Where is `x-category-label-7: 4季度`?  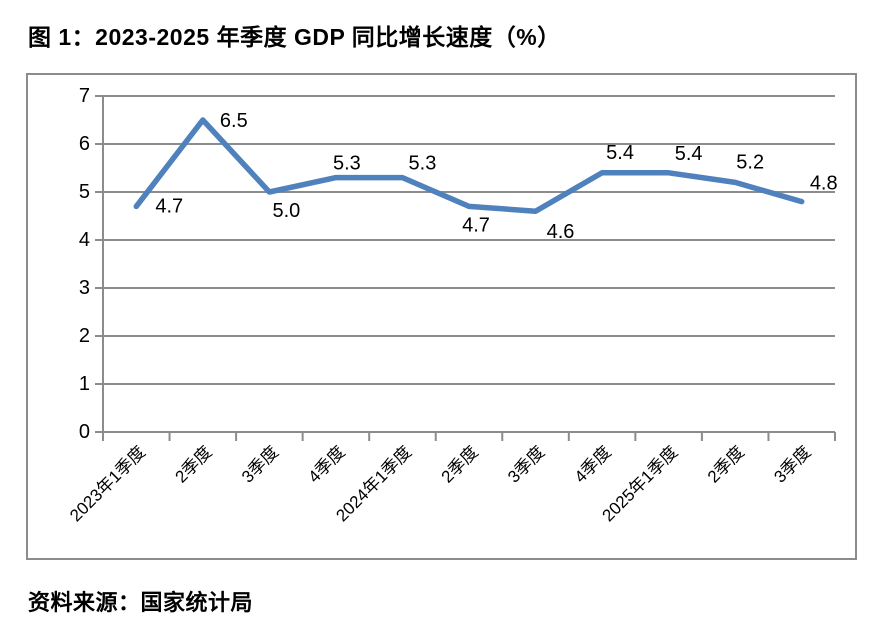
x-category-label-7: 4季度 is located at coordinates (593, 464).